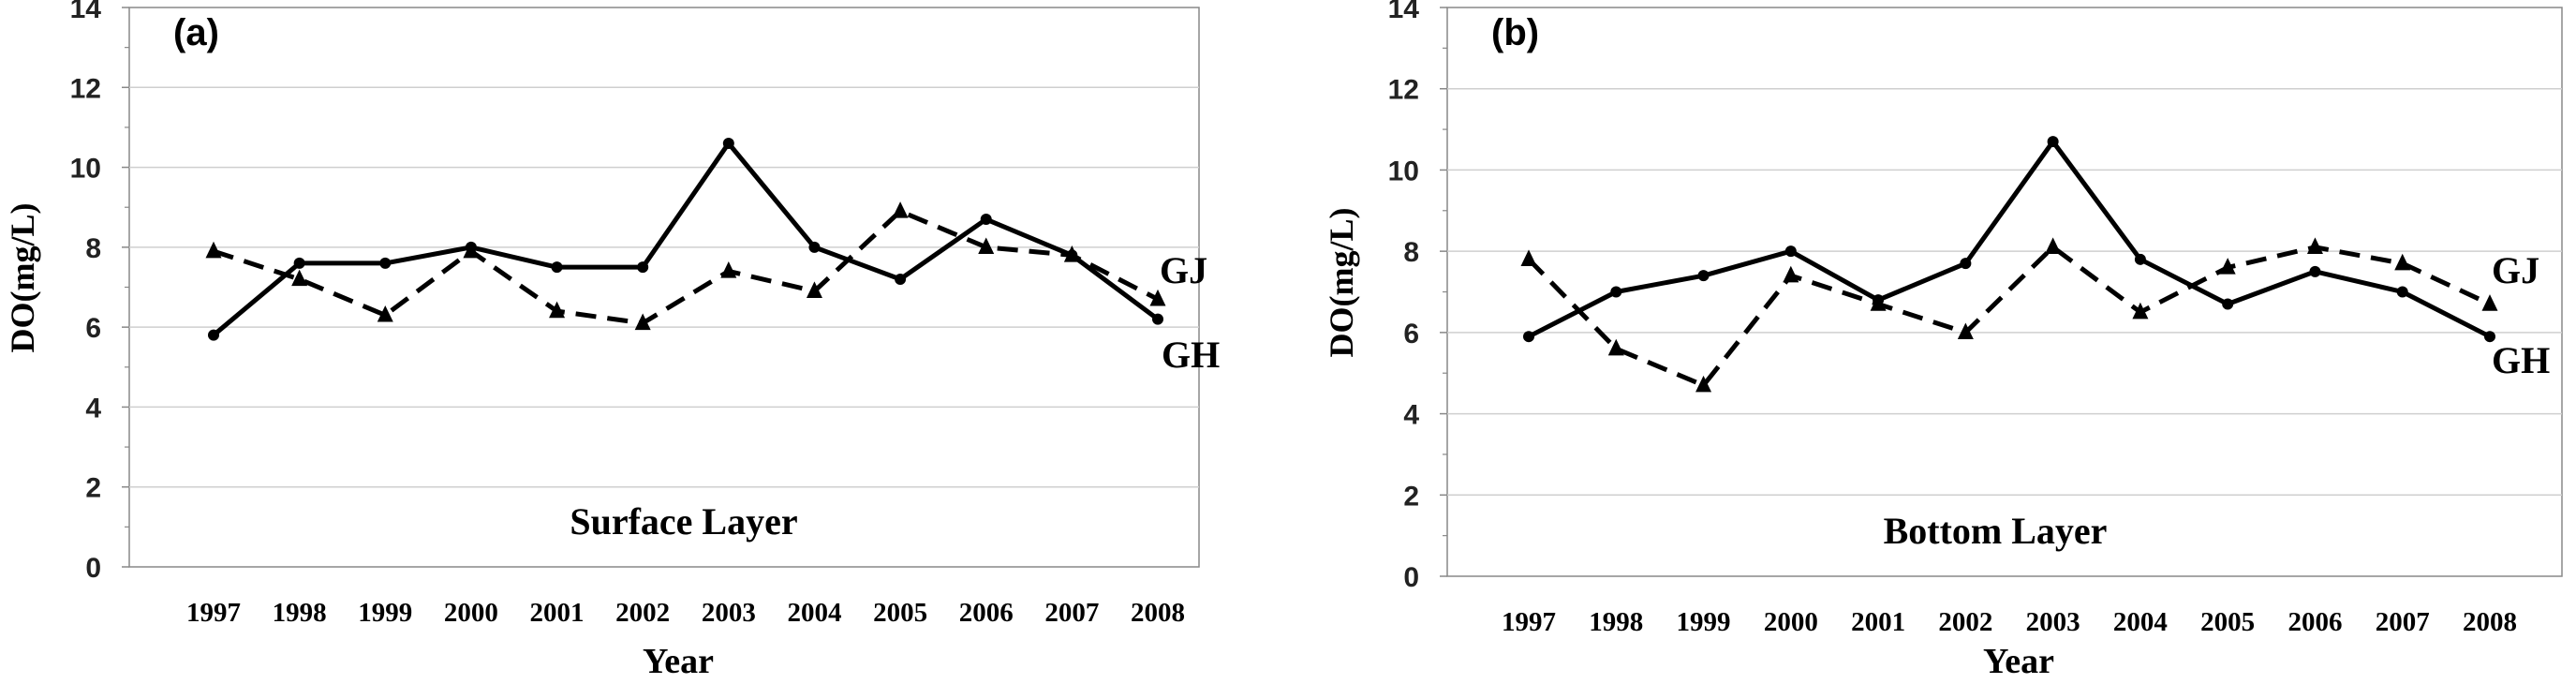  Describe the element at coordinates (1191, 355) in the screenshot. I see `series-label-gh: GH` at that location.